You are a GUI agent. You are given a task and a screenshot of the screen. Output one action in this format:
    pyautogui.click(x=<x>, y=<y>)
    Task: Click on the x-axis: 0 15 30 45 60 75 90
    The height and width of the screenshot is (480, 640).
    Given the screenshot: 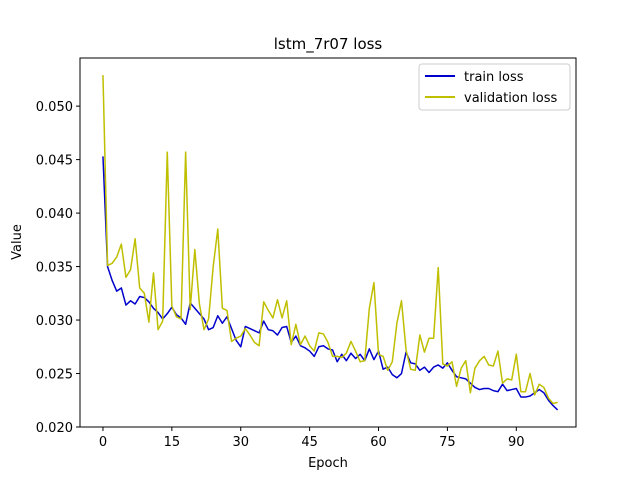 What is the action you would take?
    pyautogui.click(x=312, y=438)
    